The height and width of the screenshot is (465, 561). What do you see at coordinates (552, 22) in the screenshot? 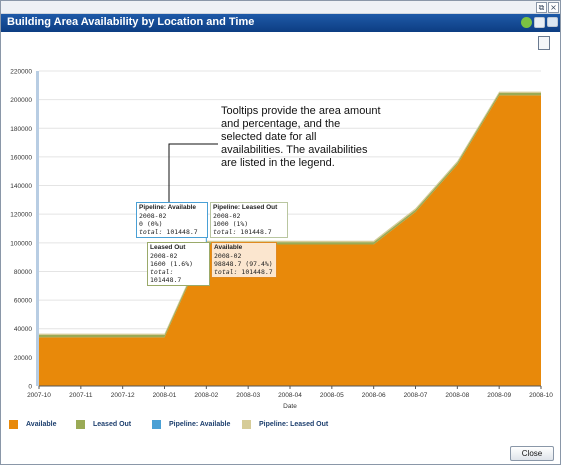
I see `email-icon` at bounding box center [552, 22].